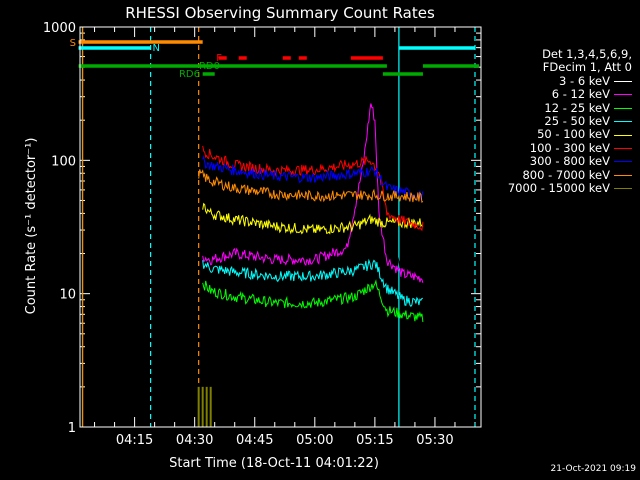 The image size is (640, 480). What do you see at coordinates (219, 58) in the screenshot?
I see `flag-label: F` at bounding box center [219, 58].